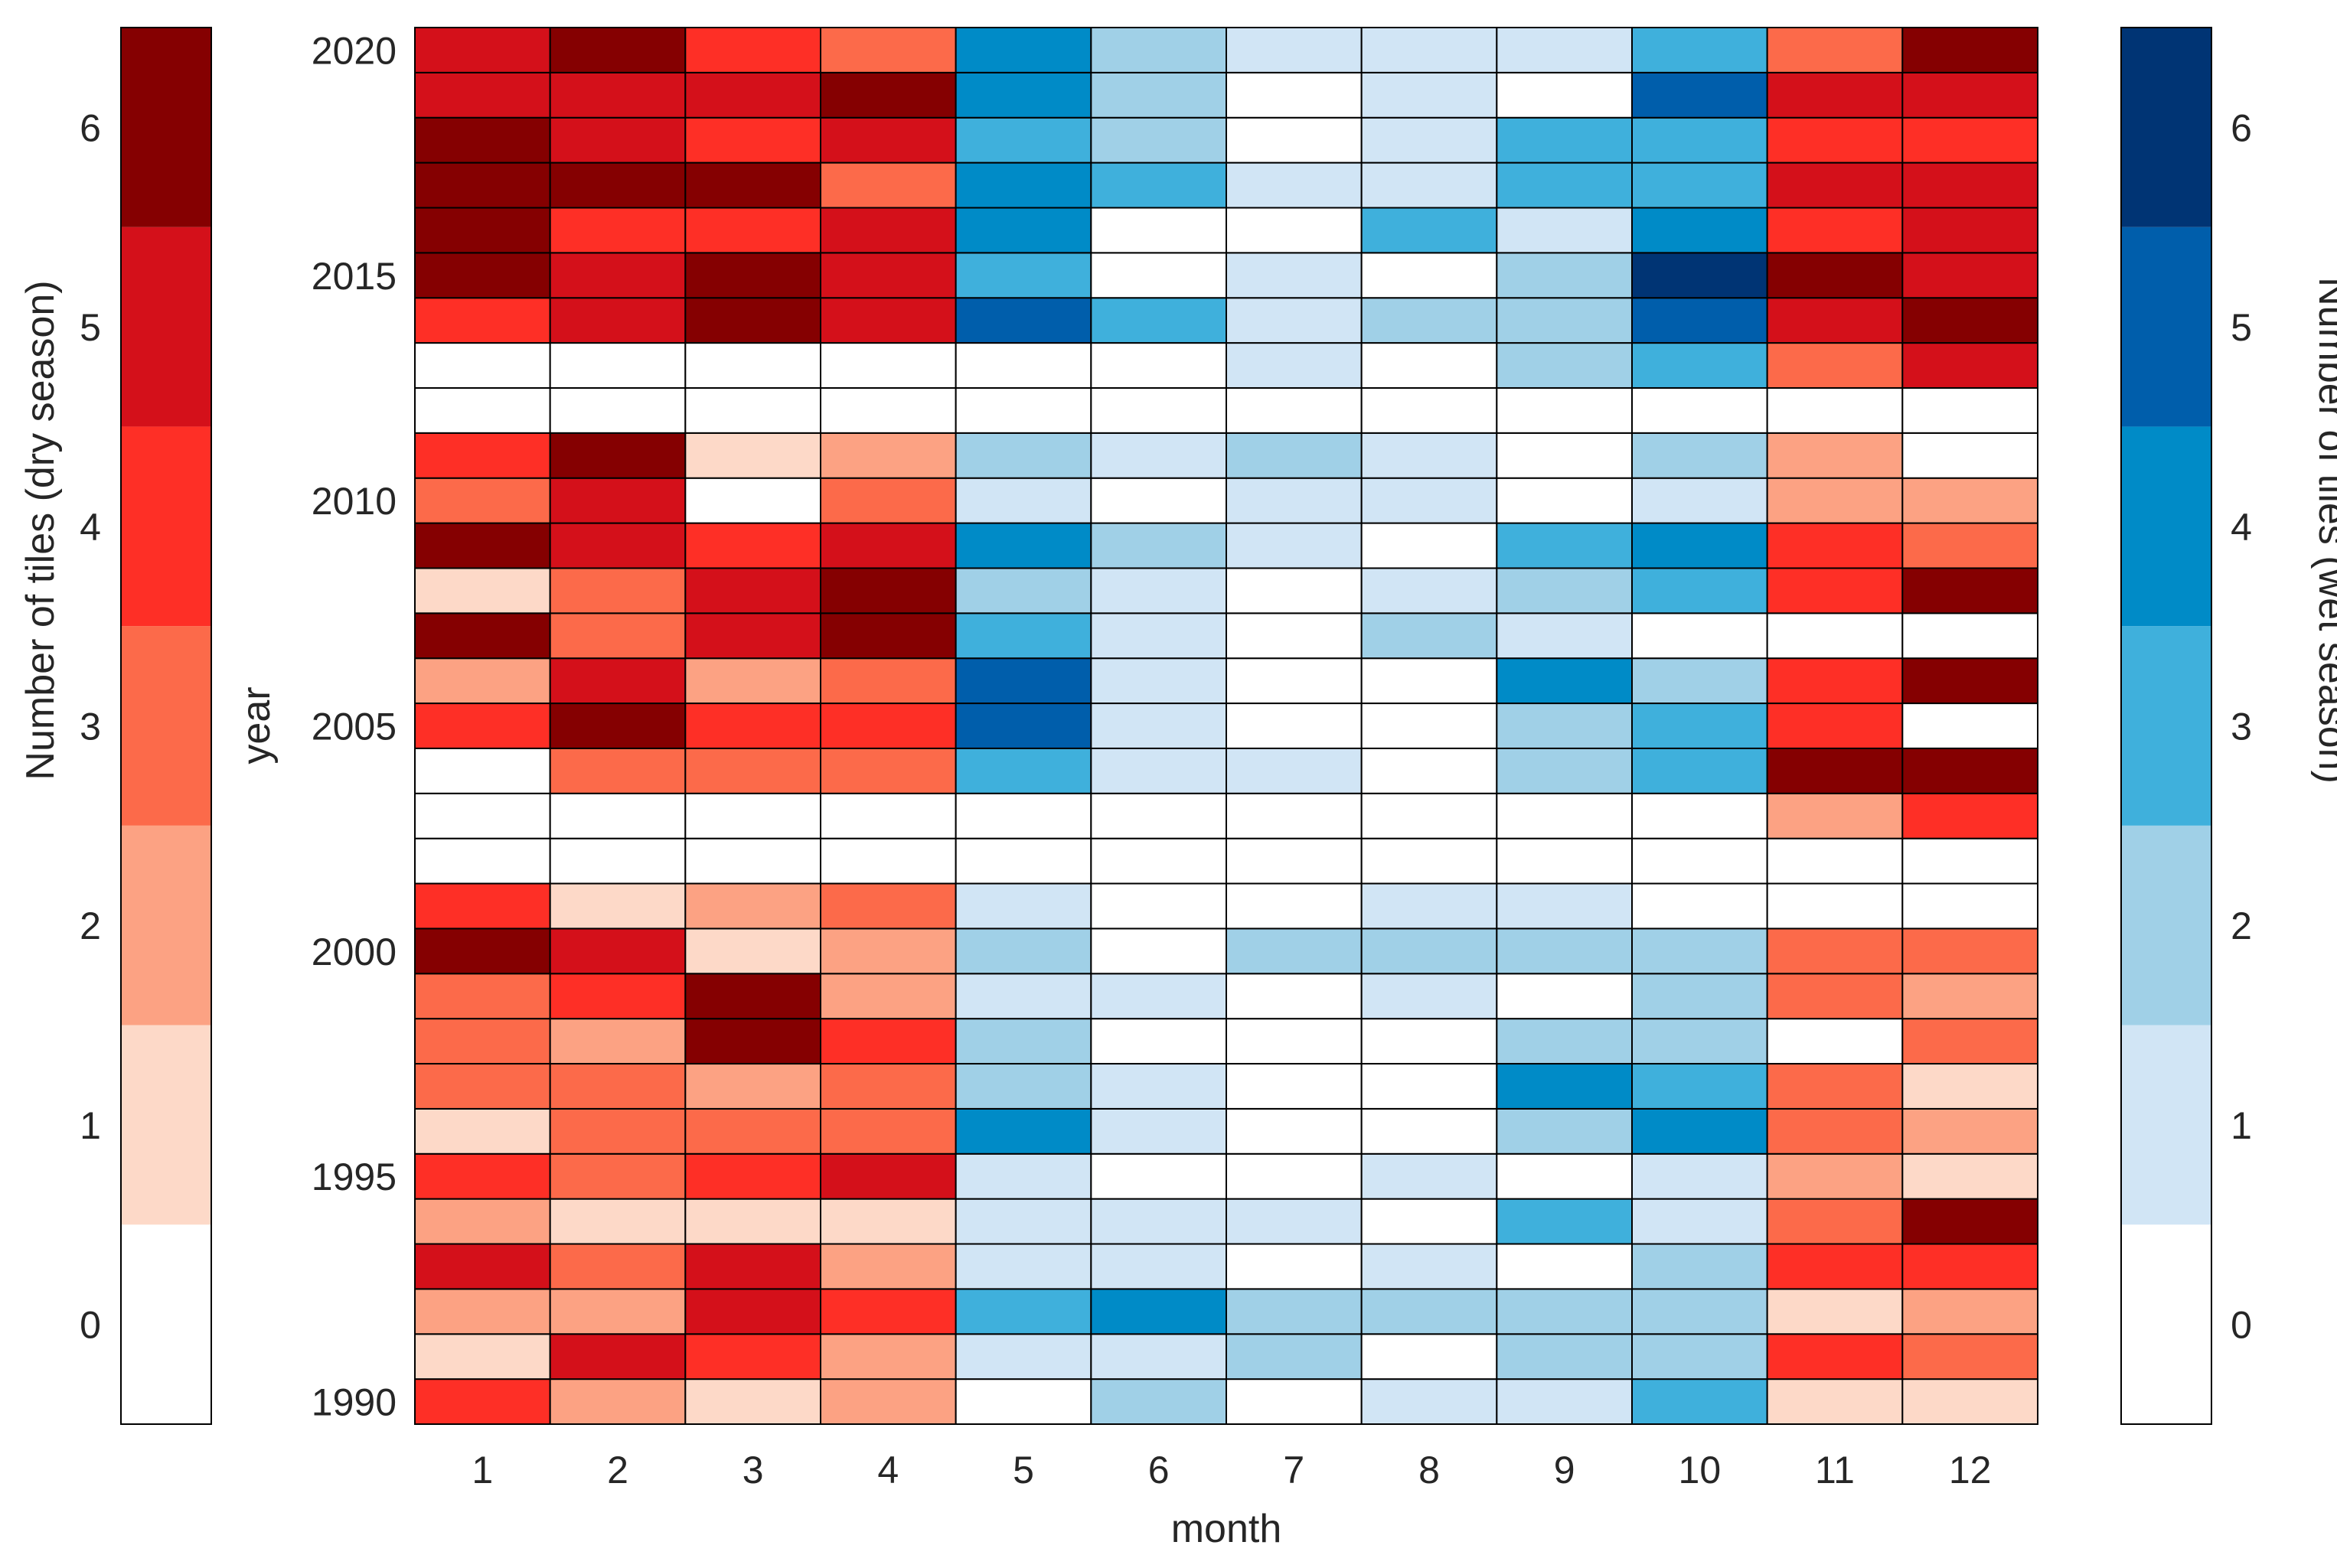 The height and width of the screenshot is (1568, 2337). What do you see at coordinates (90, 527) in the screenshot?
I see `colorbar-dry-tick-4: 4` at bounding box center [90, 527].